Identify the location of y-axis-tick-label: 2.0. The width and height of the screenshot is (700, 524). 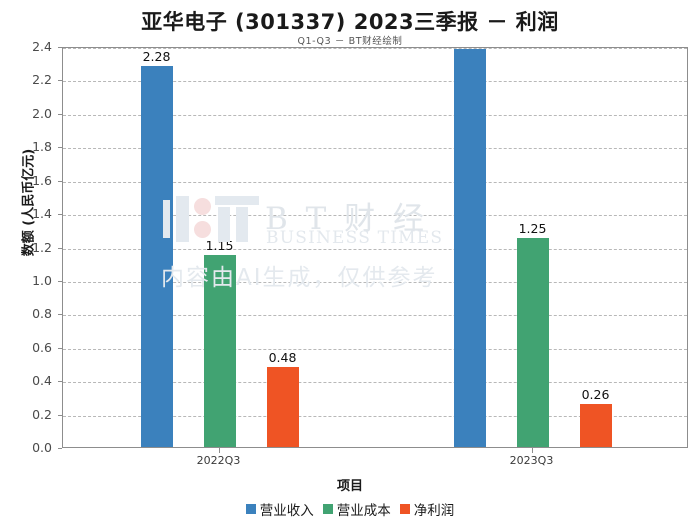
(42, 113).